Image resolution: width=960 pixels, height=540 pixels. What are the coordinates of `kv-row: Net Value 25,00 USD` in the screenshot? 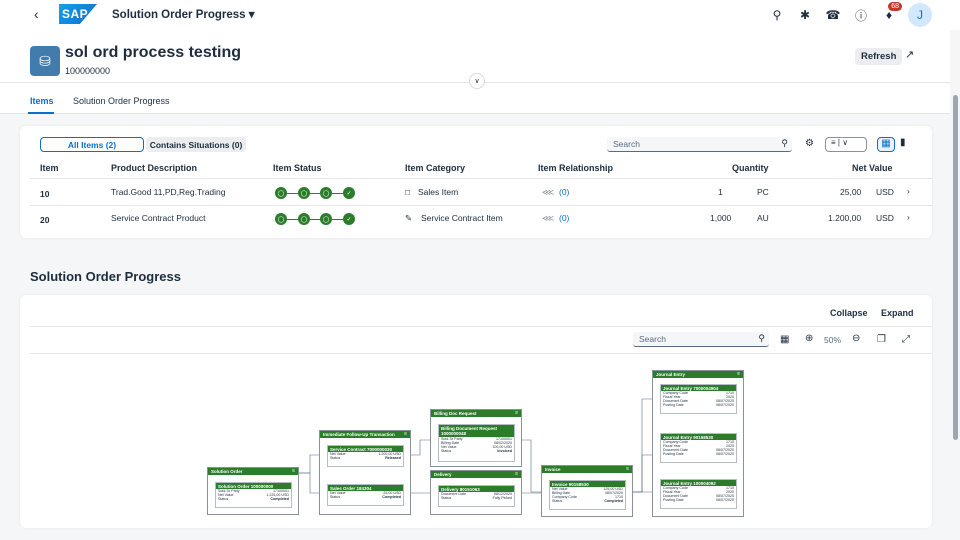 It's located at (365, 493).